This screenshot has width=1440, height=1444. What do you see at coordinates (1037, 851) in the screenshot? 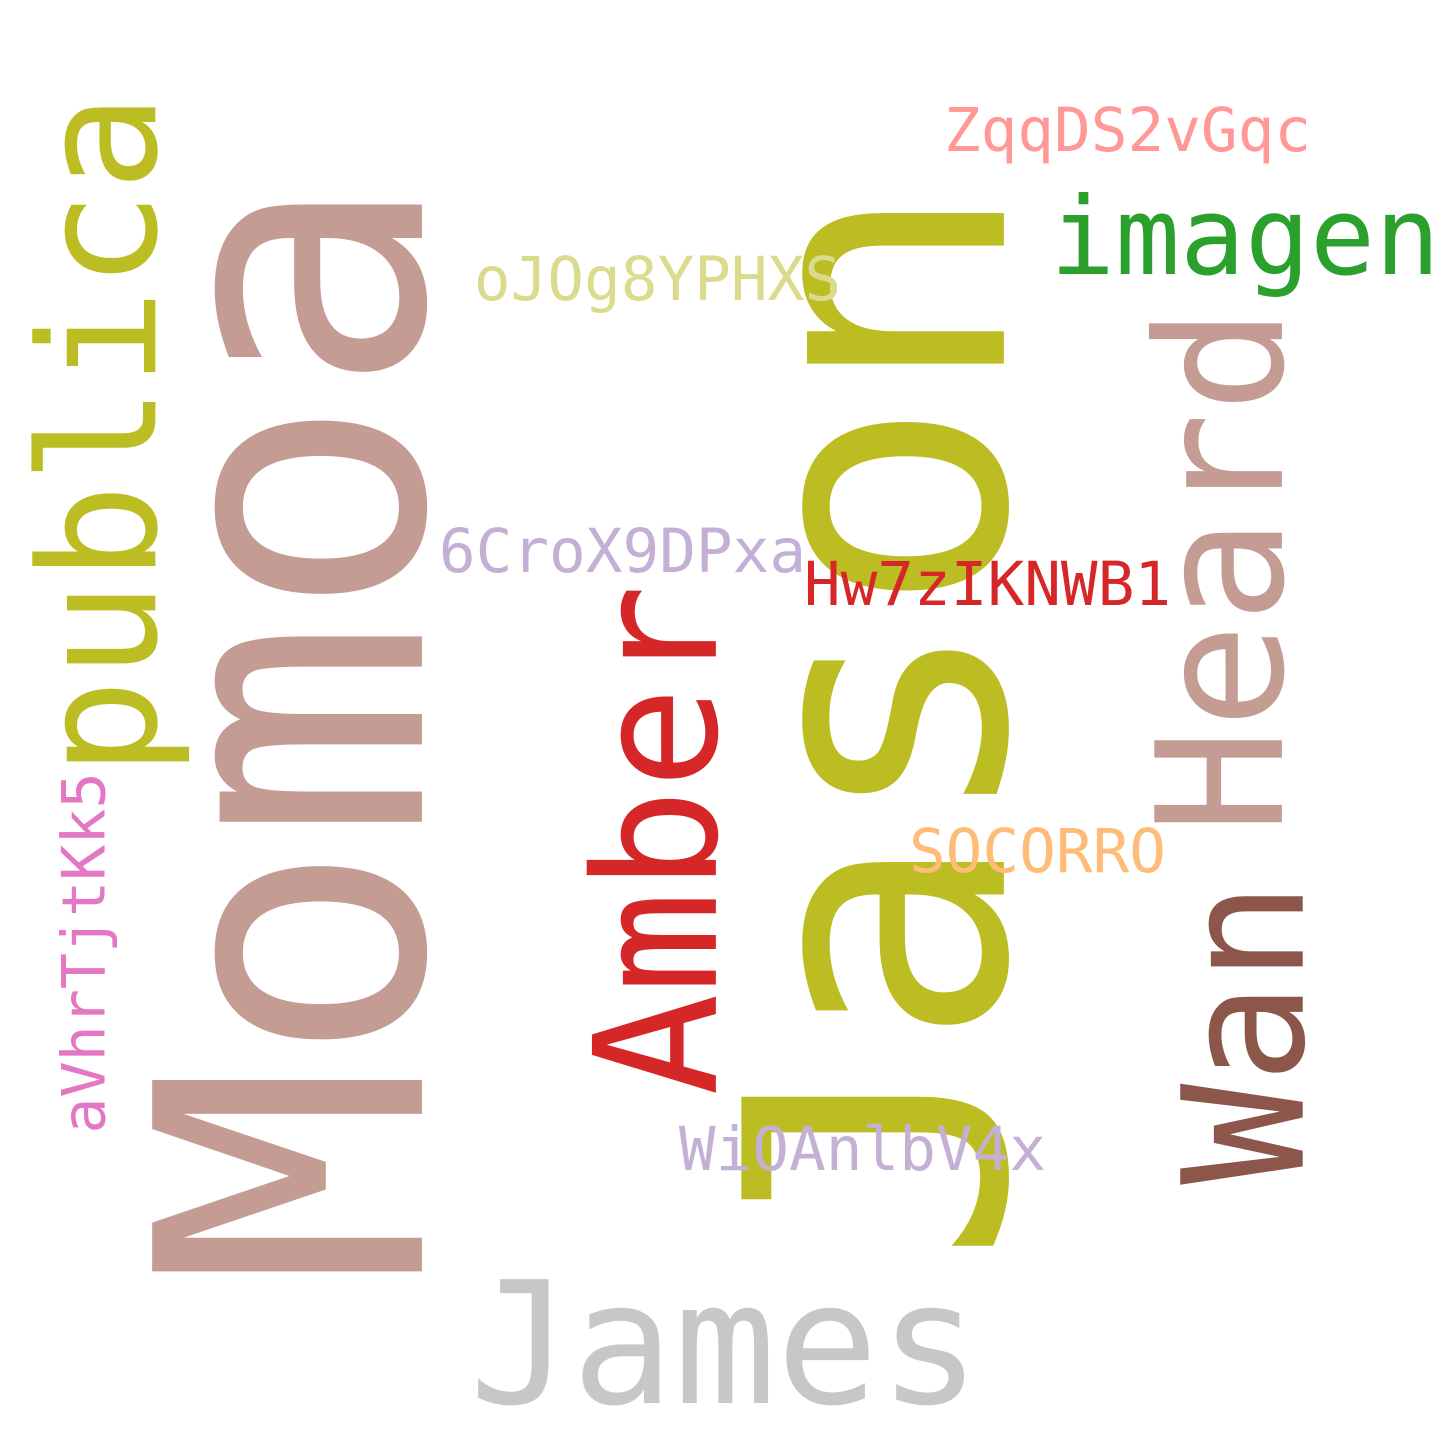
I see `word-socorro: SOCORRO` at bounding box center [1037, 851].